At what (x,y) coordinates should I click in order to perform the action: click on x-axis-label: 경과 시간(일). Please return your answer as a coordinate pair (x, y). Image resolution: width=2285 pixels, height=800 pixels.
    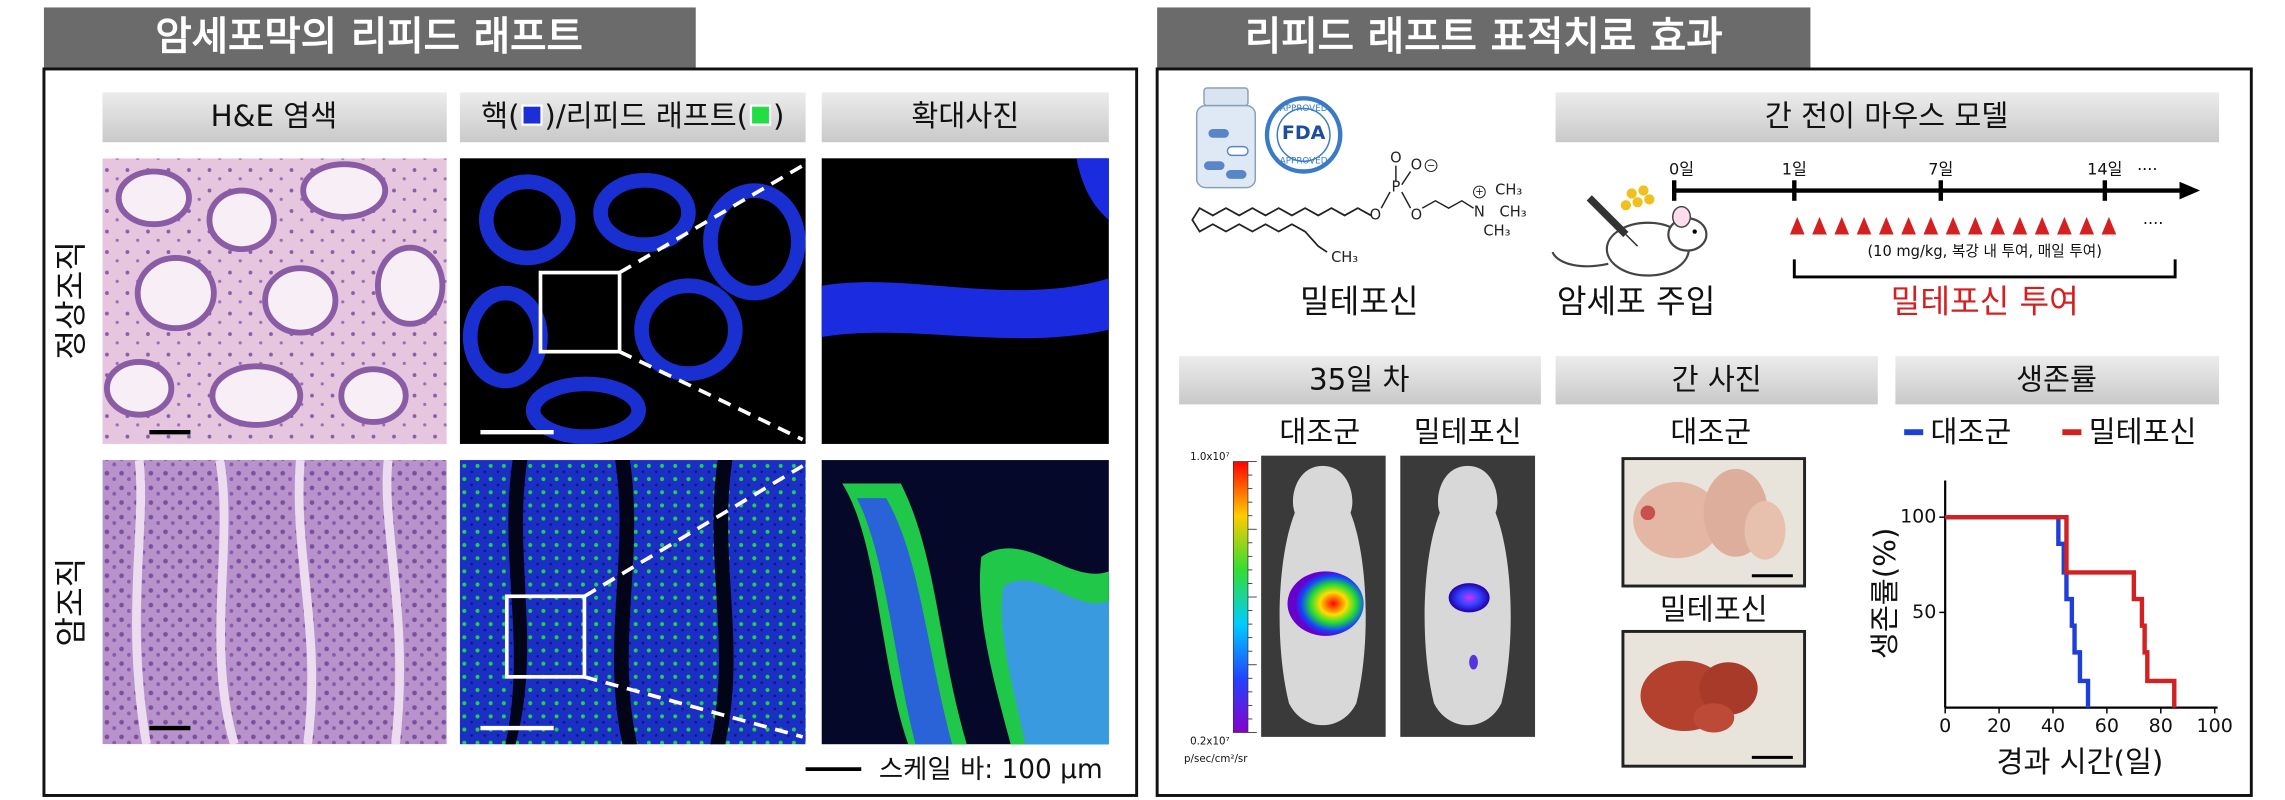
    Looking at the image, I should click on (2080, 762).